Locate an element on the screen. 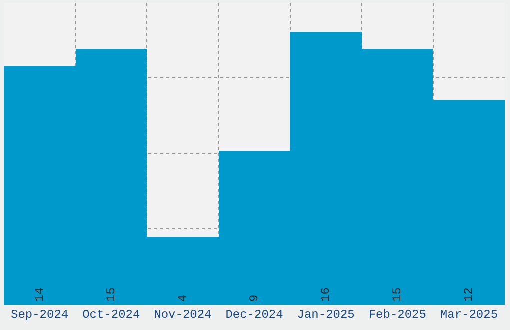 Image resolution: width=510 pixels, height=330 pixels. x-tick-label: Dec-2024 is located at coordinates (255, 315).